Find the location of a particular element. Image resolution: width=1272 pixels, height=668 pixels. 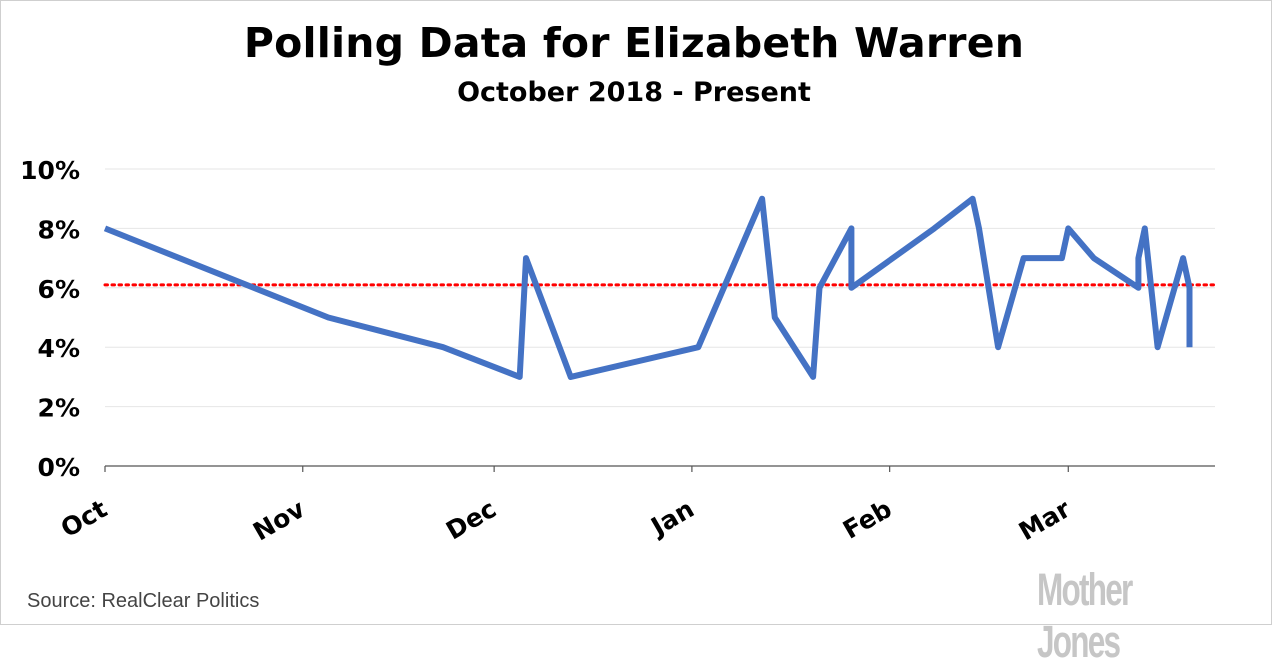

x-tick-label: Nov is located at coordinates (279, 520).